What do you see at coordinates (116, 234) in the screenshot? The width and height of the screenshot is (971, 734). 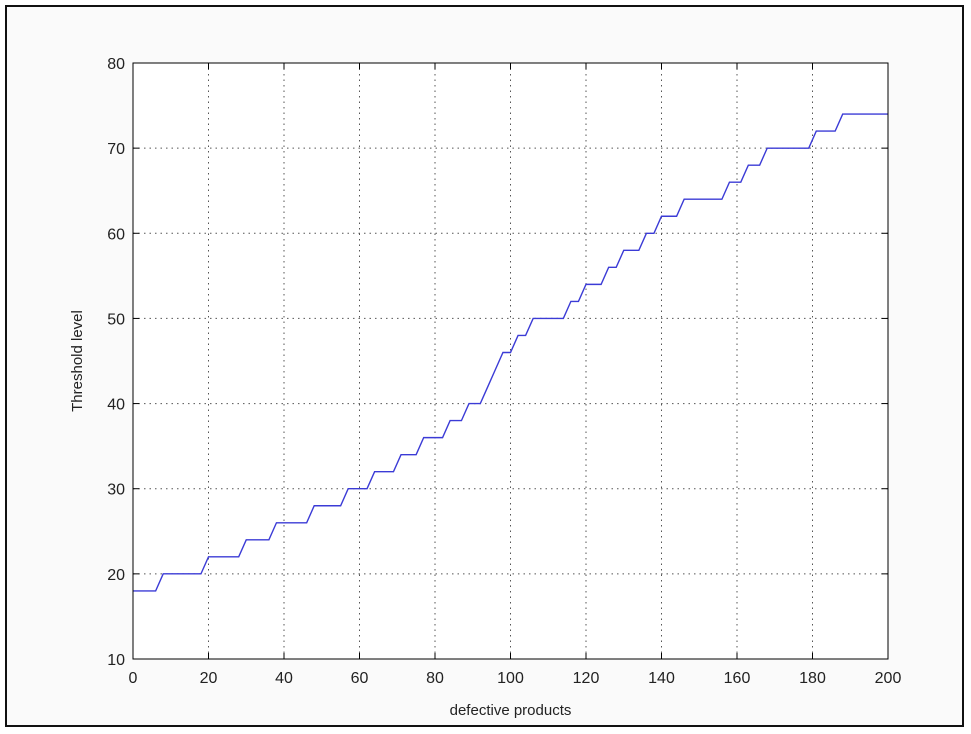 I see `y-tick-label: 60` at bounding box center [116, 234].